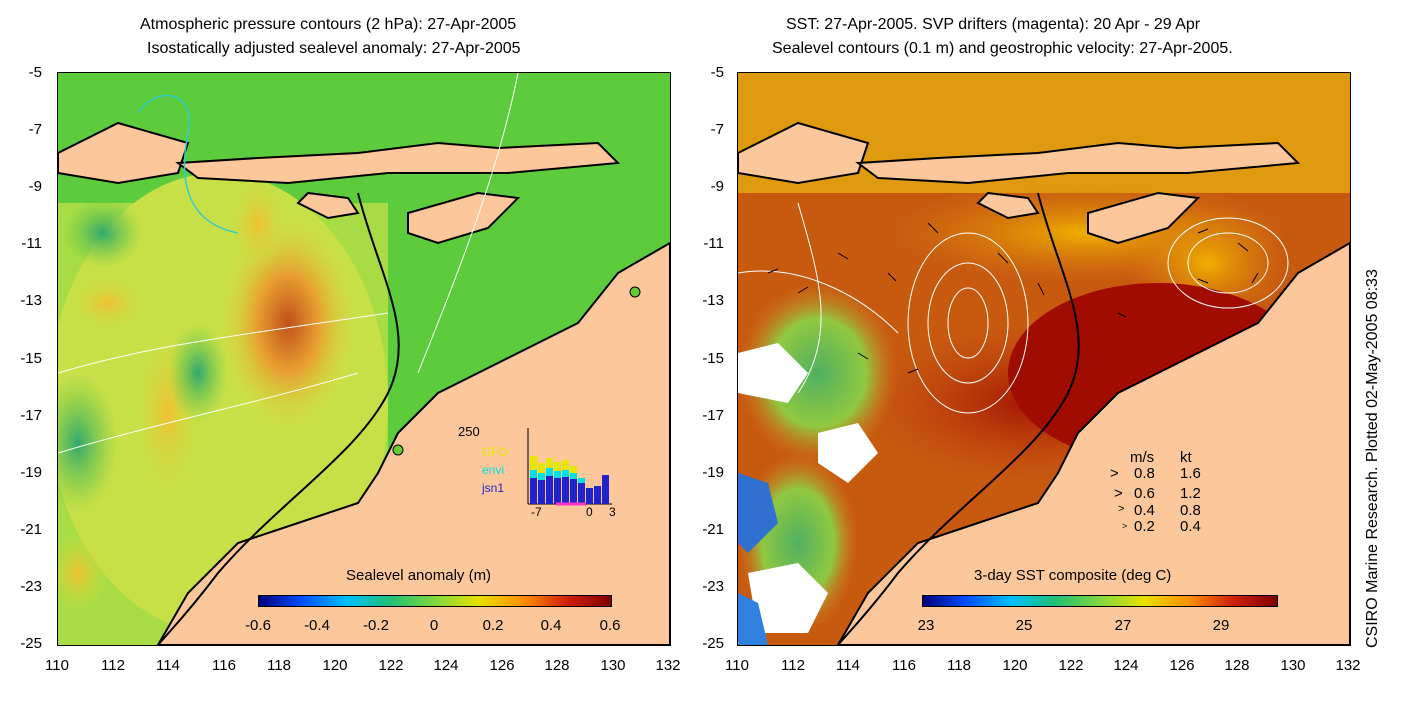  Describe the element at coordinates (335, 665) in the screenshot. I see `left-xtick: 120` at that location.